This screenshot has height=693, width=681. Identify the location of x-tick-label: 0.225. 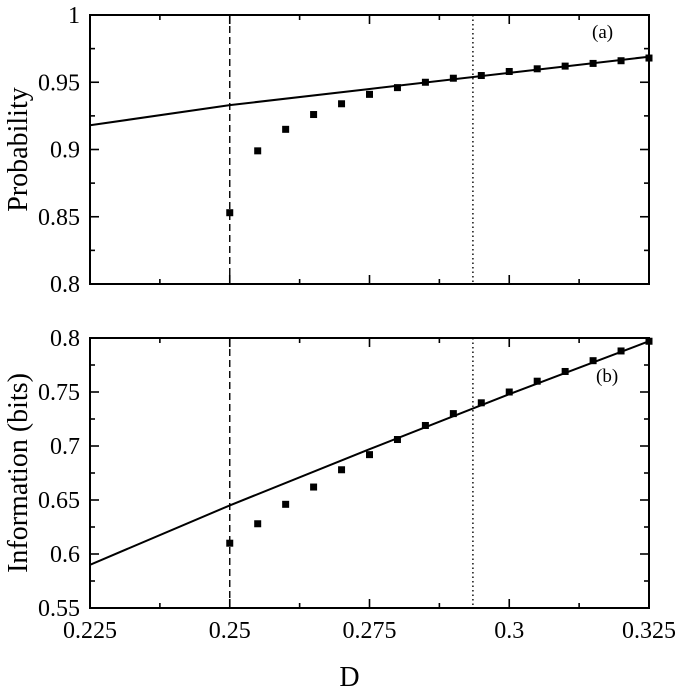
(90, 631).